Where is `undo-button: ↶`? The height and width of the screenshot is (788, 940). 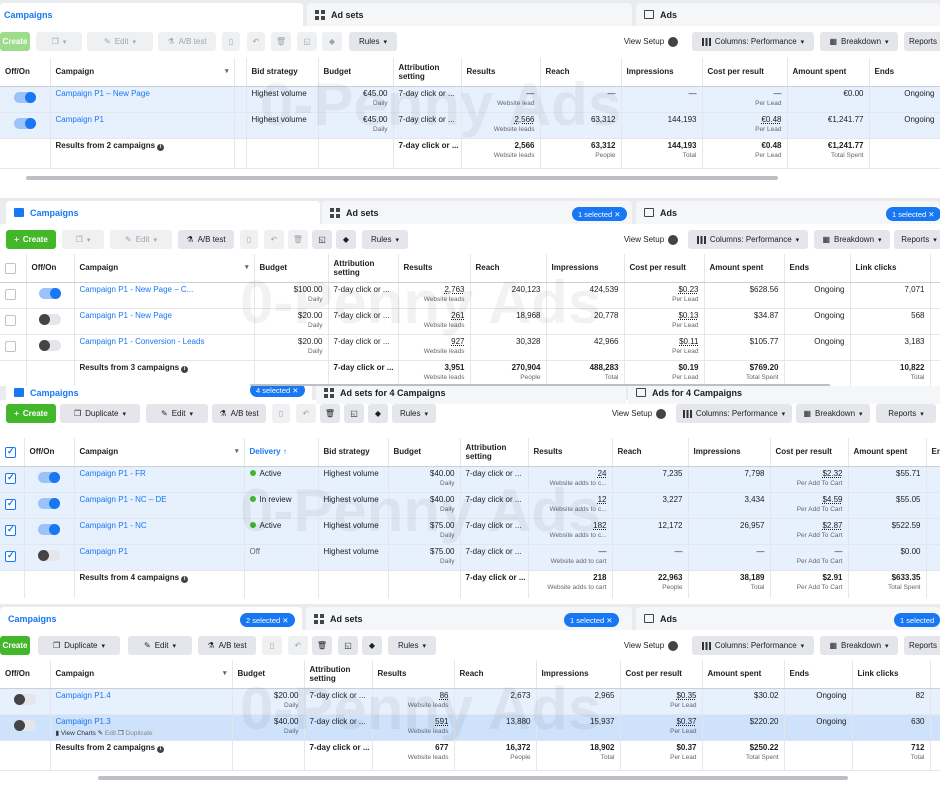
undo-button: ↶ is located at coordinates (256, 41).